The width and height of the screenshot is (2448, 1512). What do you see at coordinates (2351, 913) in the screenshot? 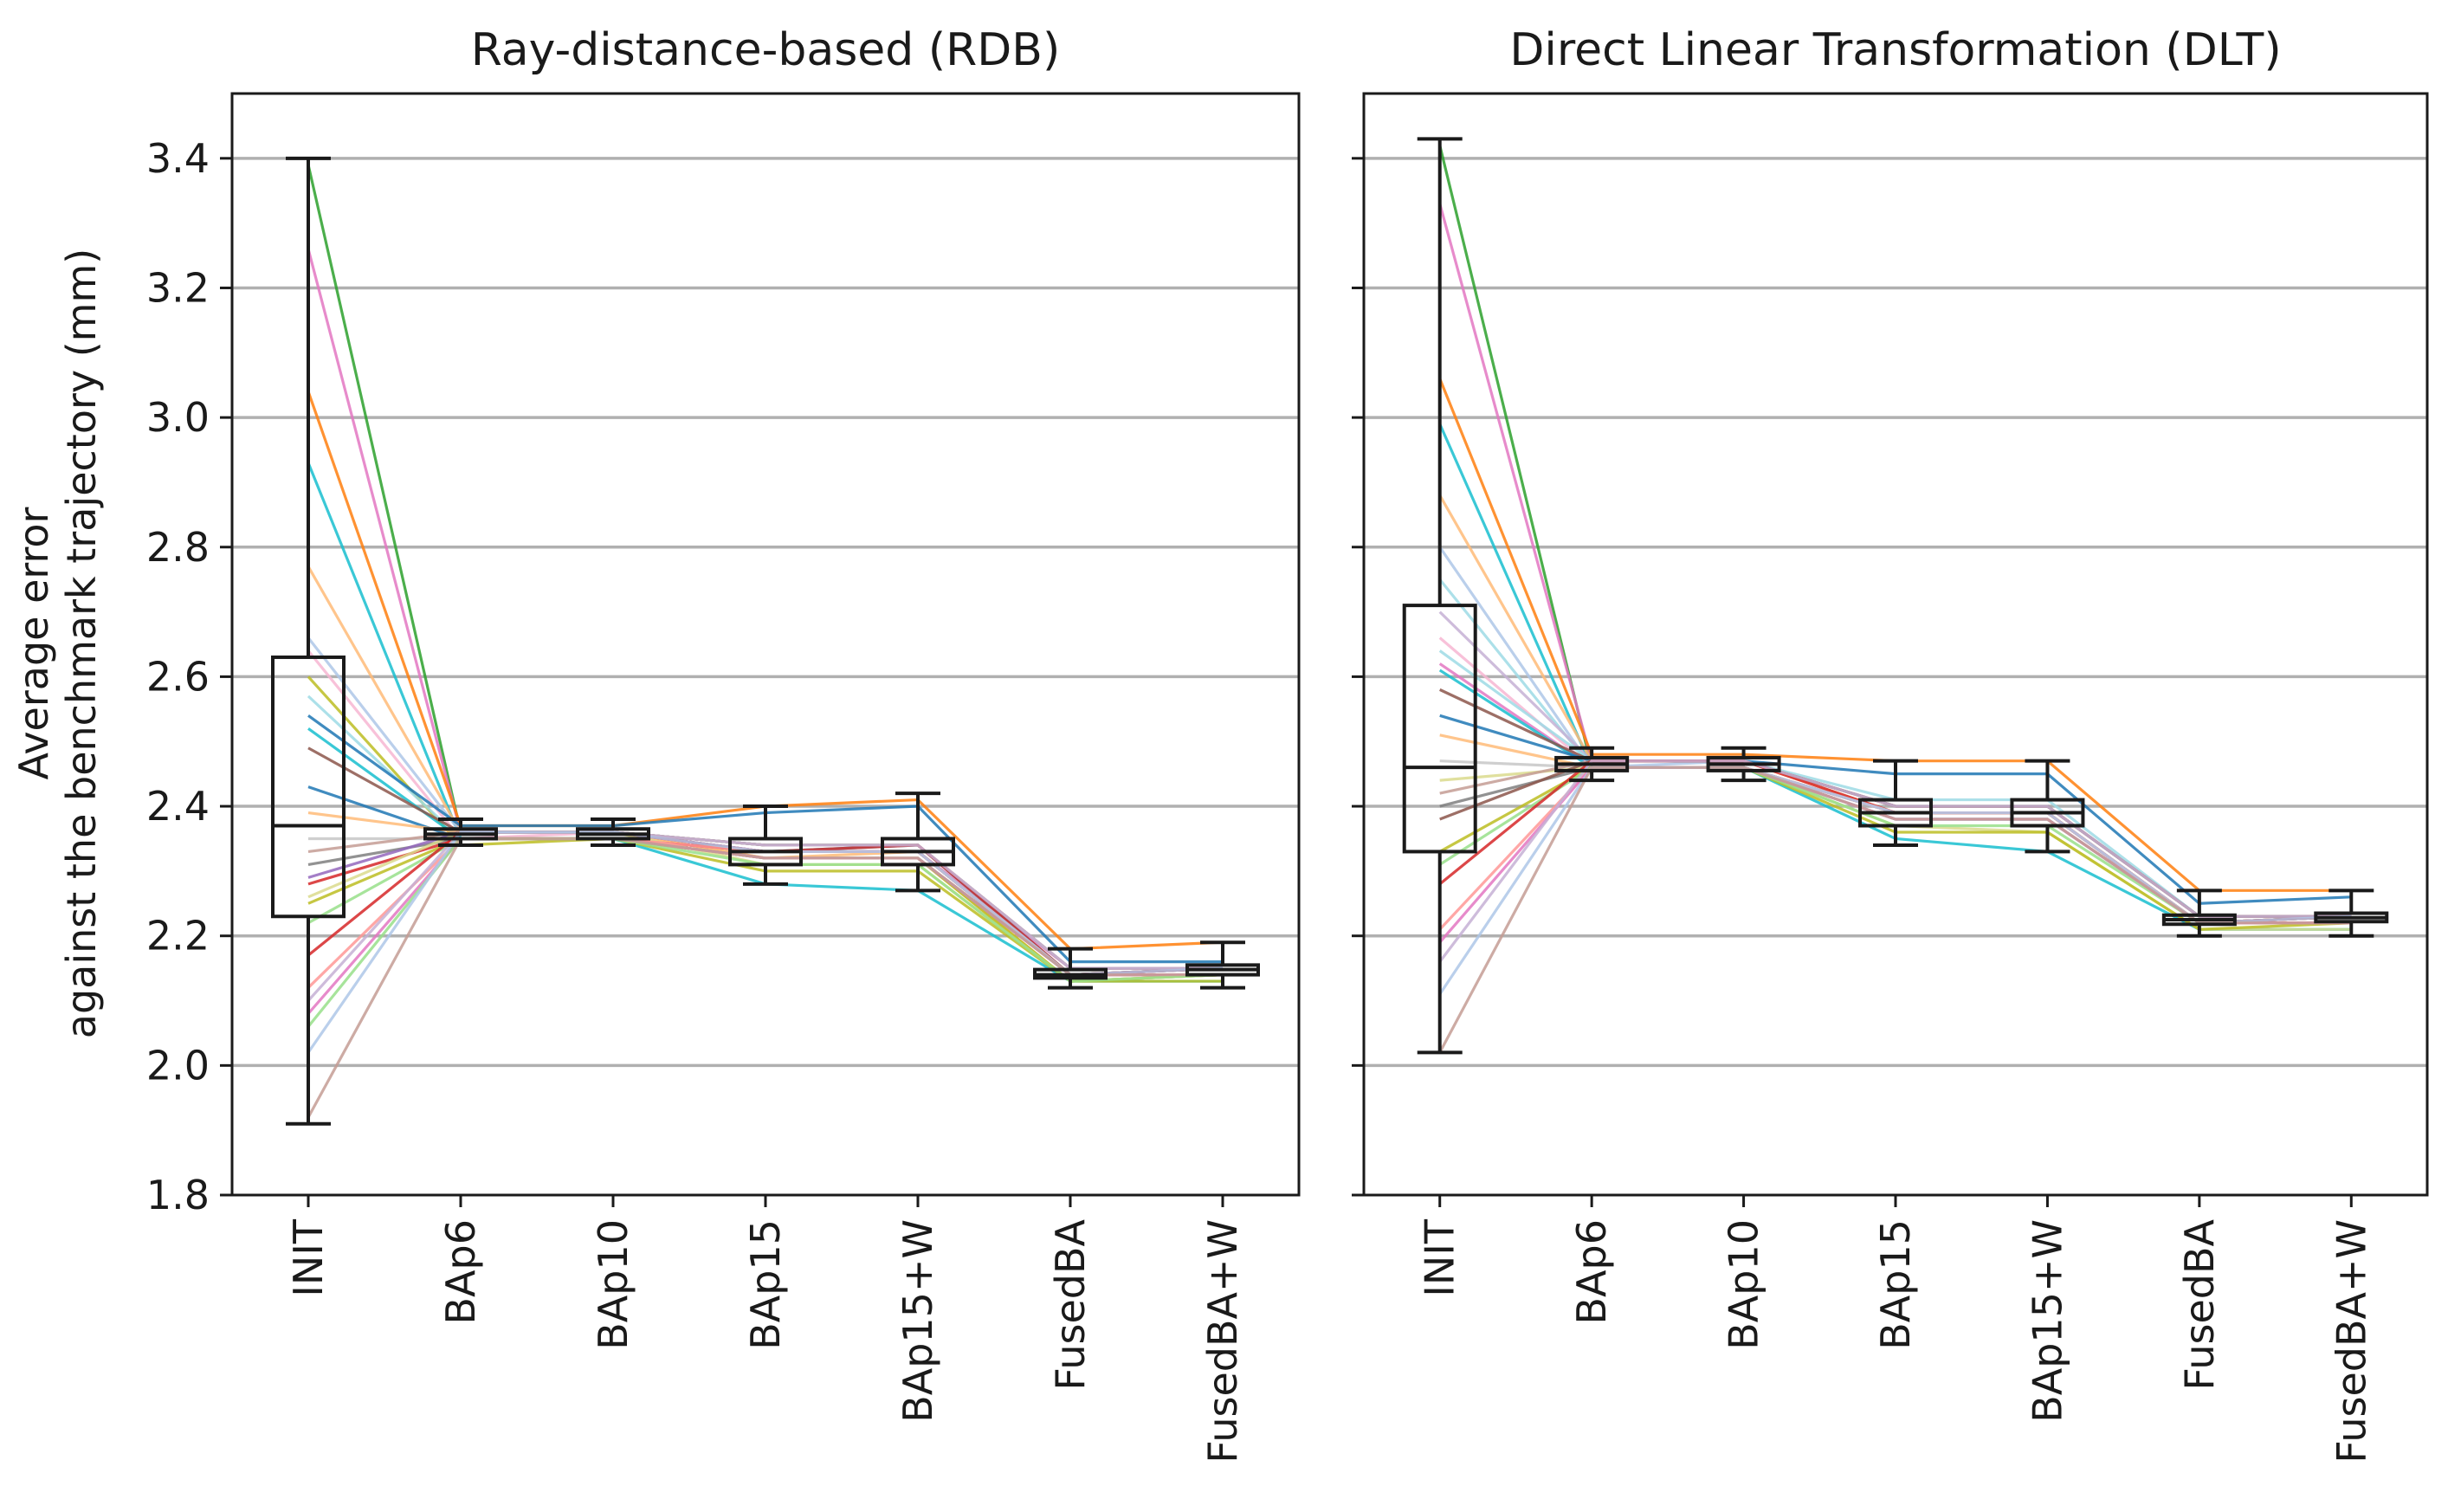
I see `box-dlt-fusedba-plus-w` at bounding box center [2351, 913].